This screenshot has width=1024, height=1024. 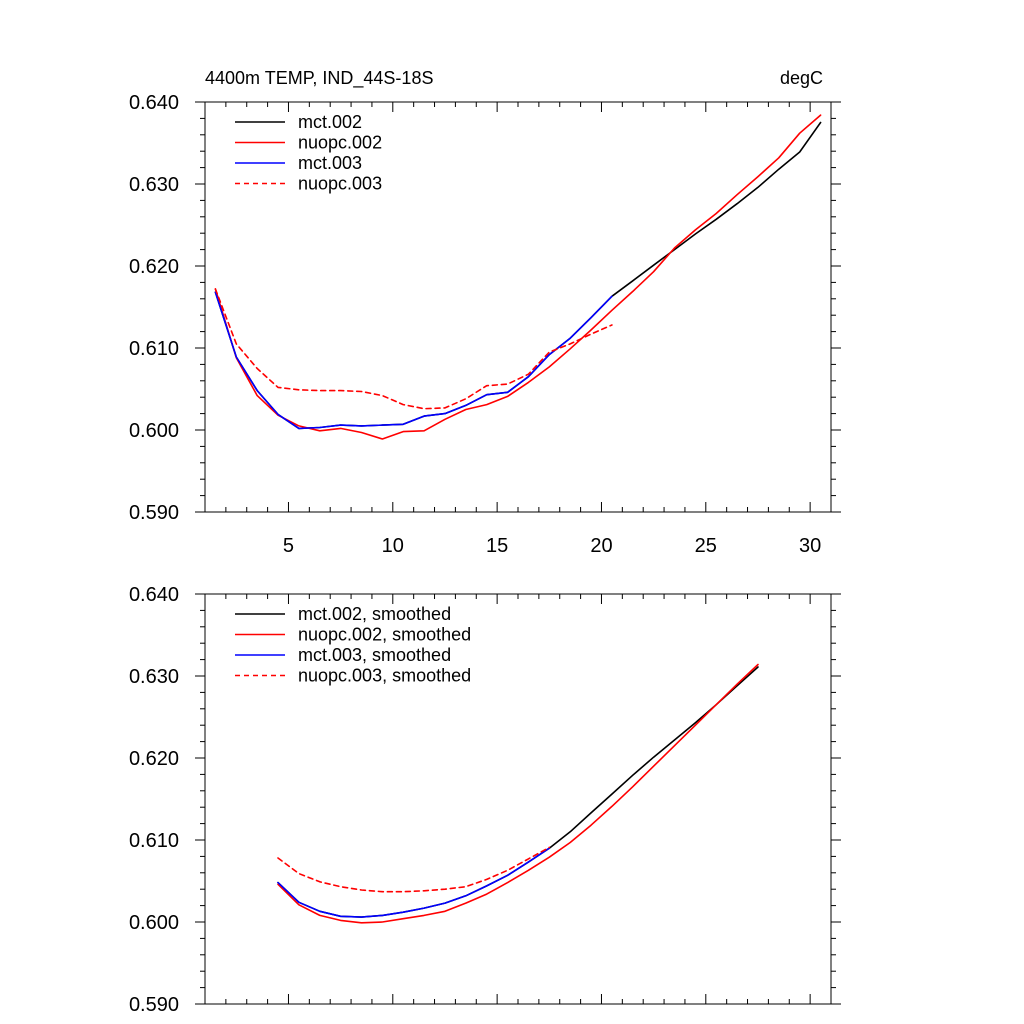 What do you see at coordinates (601, 546) in the screenshot?
I see `x-tick-label: 20` at bounding box center [601, 546].